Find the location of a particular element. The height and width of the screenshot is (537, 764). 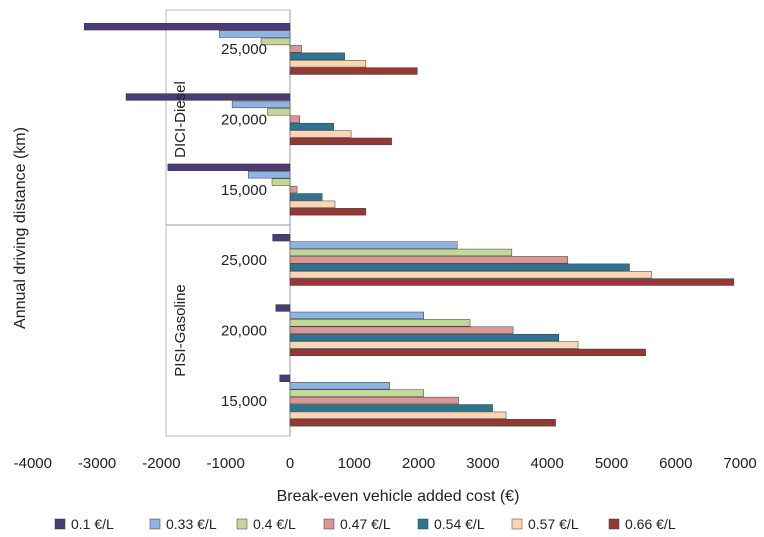

x-tick-label: -3000 is located at coordinates (97, 463).